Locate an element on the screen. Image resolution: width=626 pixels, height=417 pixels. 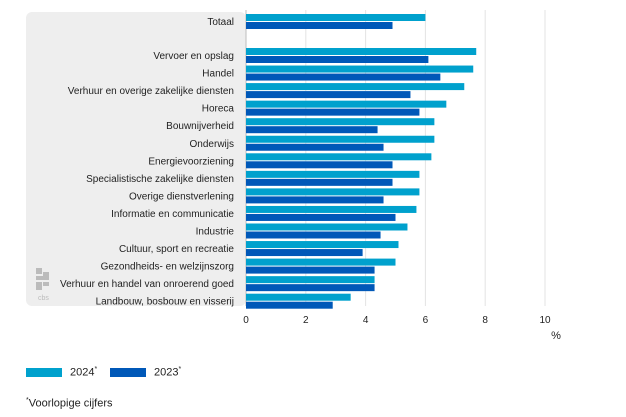
category-label: Verhuur en overige zakelijke diensten is located at coordinates (151, 91).